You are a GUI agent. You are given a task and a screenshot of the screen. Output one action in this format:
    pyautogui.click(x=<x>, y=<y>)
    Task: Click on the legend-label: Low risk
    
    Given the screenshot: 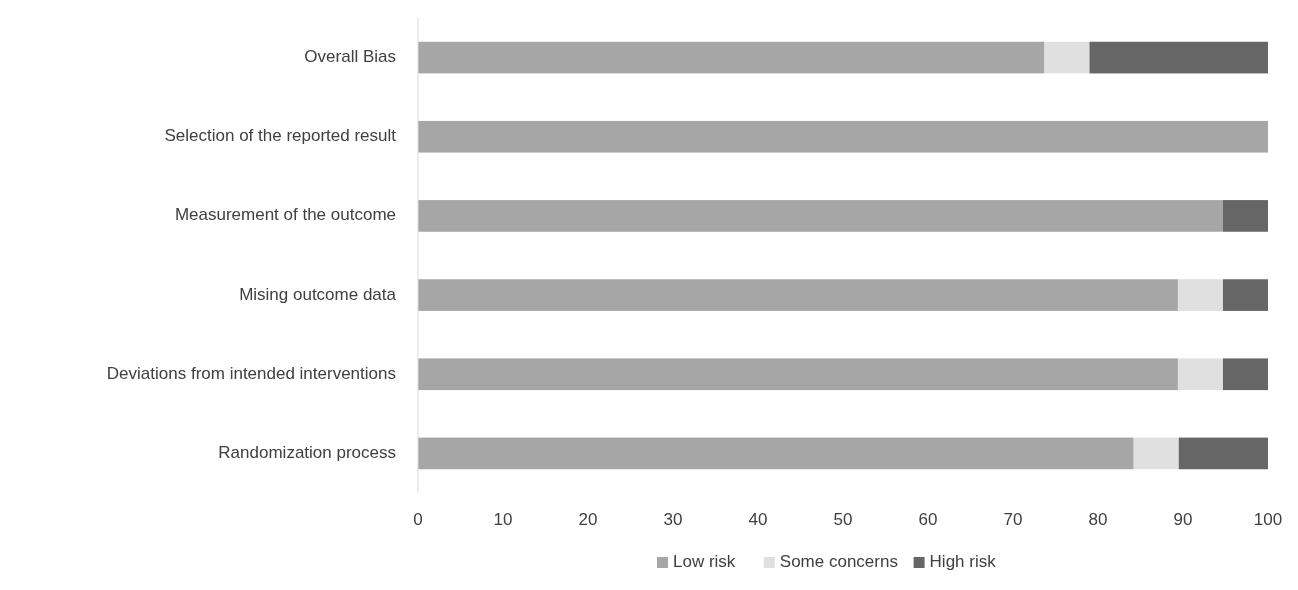 What is the action you would take?
    pyautogui.click(x=704, y=562)
    